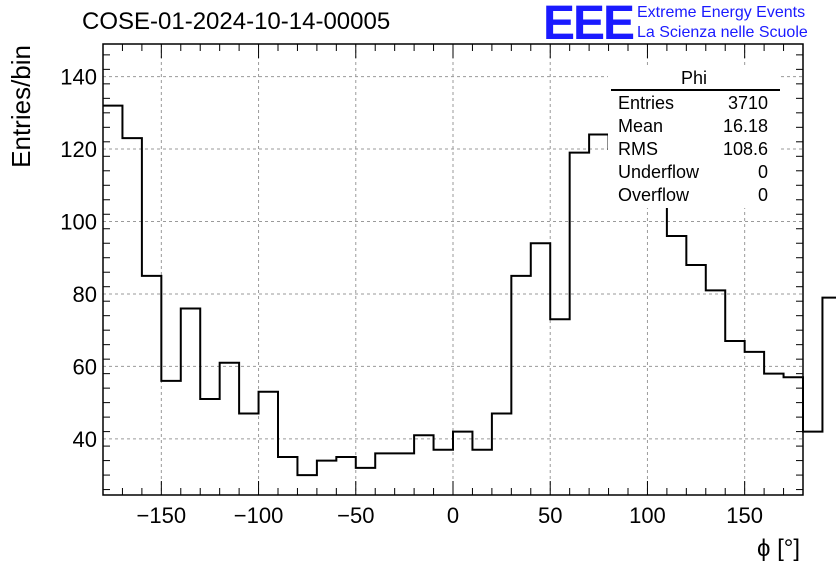  Describe the element at coordinates (722, 32) in the screenshot. I see `logo-line-2: La Scienza nelle Scuole` at that location.